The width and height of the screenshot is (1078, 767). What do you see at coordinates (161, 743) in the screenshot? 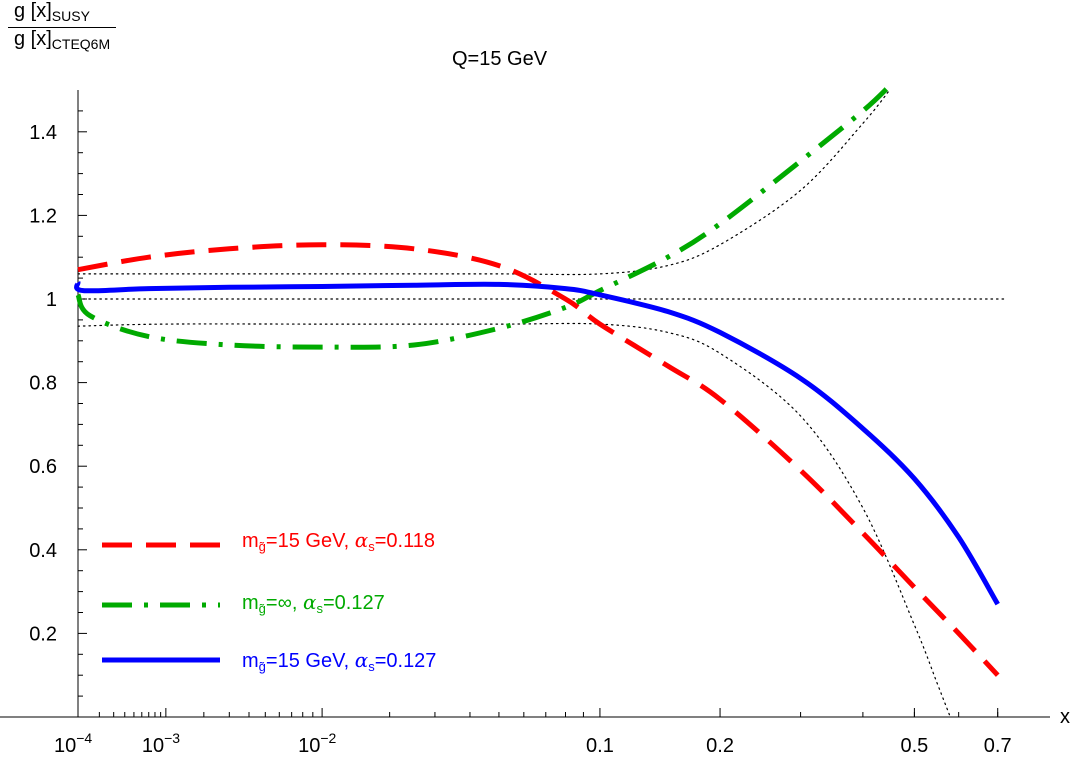
I see `x-tick-label: 10⁻³` at bounding box center [161, 743].